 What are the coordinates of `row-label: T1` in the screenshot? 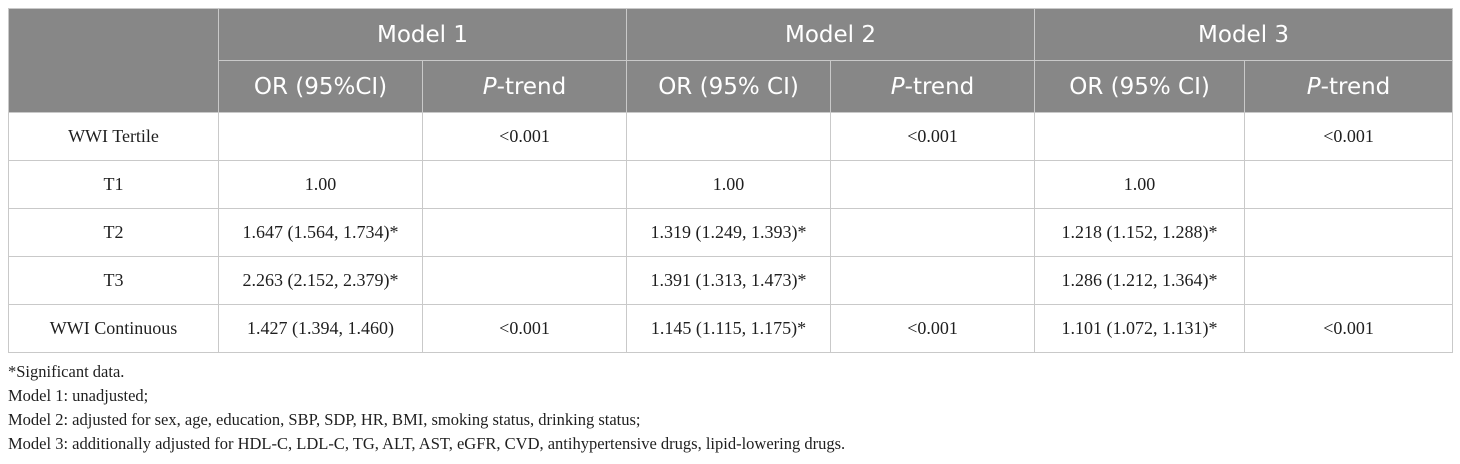 It's located at (113, 184).